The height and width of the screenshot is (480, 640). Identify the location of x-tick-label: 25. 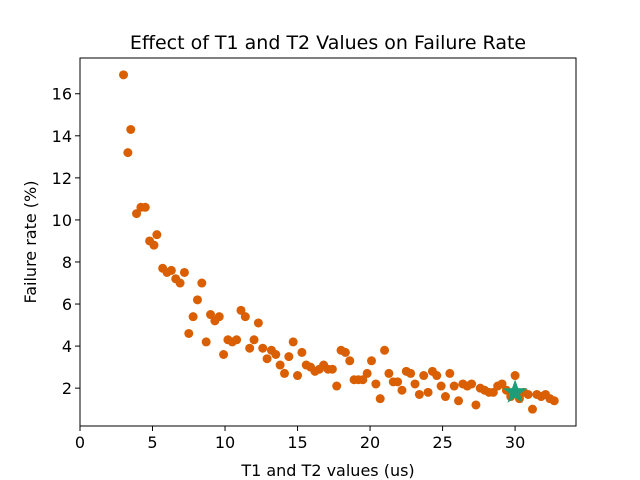
(442, 442).